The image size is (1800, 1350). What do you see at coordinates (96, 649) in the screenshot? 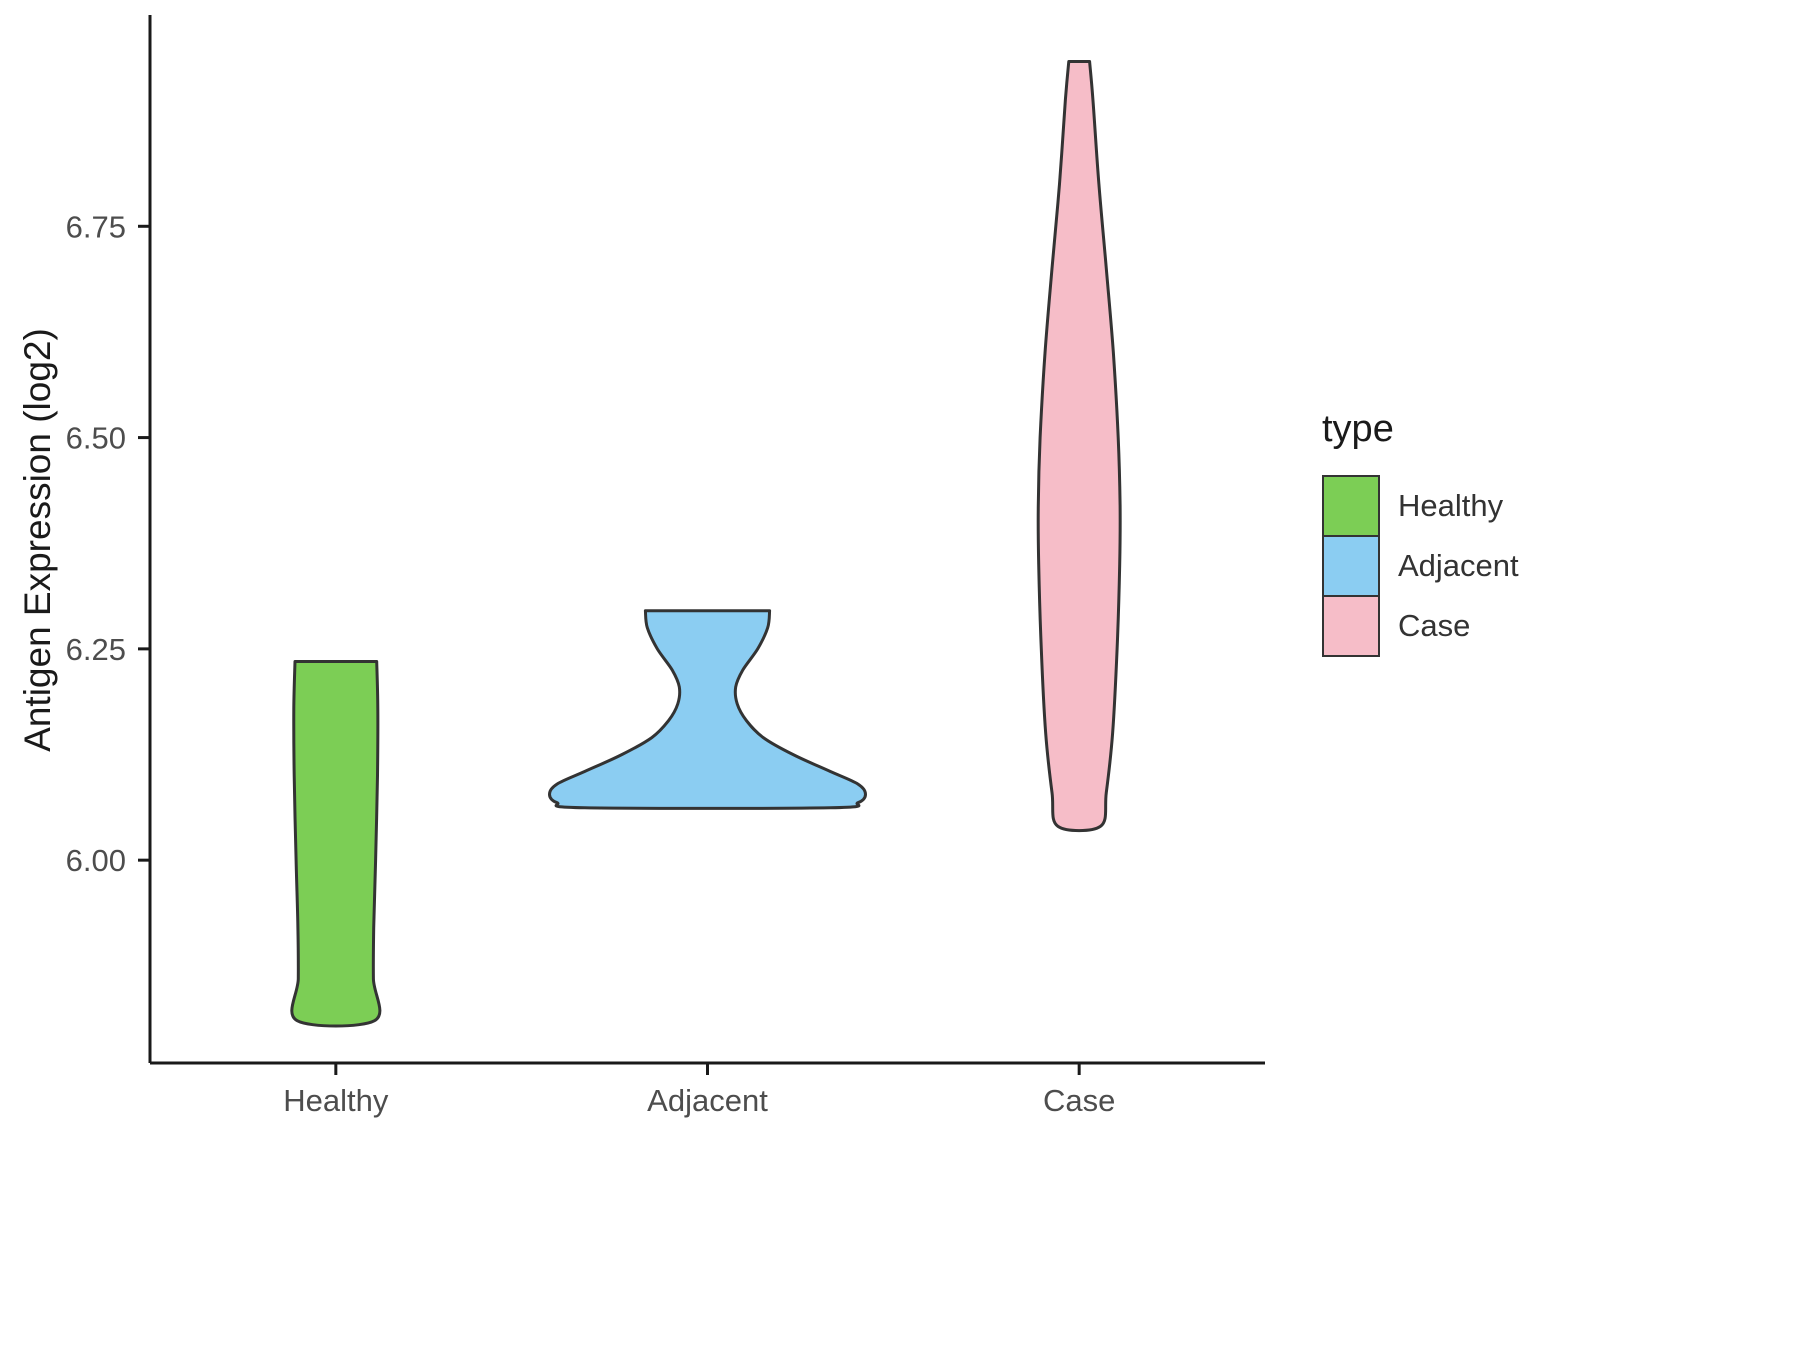
I see `y-tick-label: 6.25` at bounding box center [96, 649].